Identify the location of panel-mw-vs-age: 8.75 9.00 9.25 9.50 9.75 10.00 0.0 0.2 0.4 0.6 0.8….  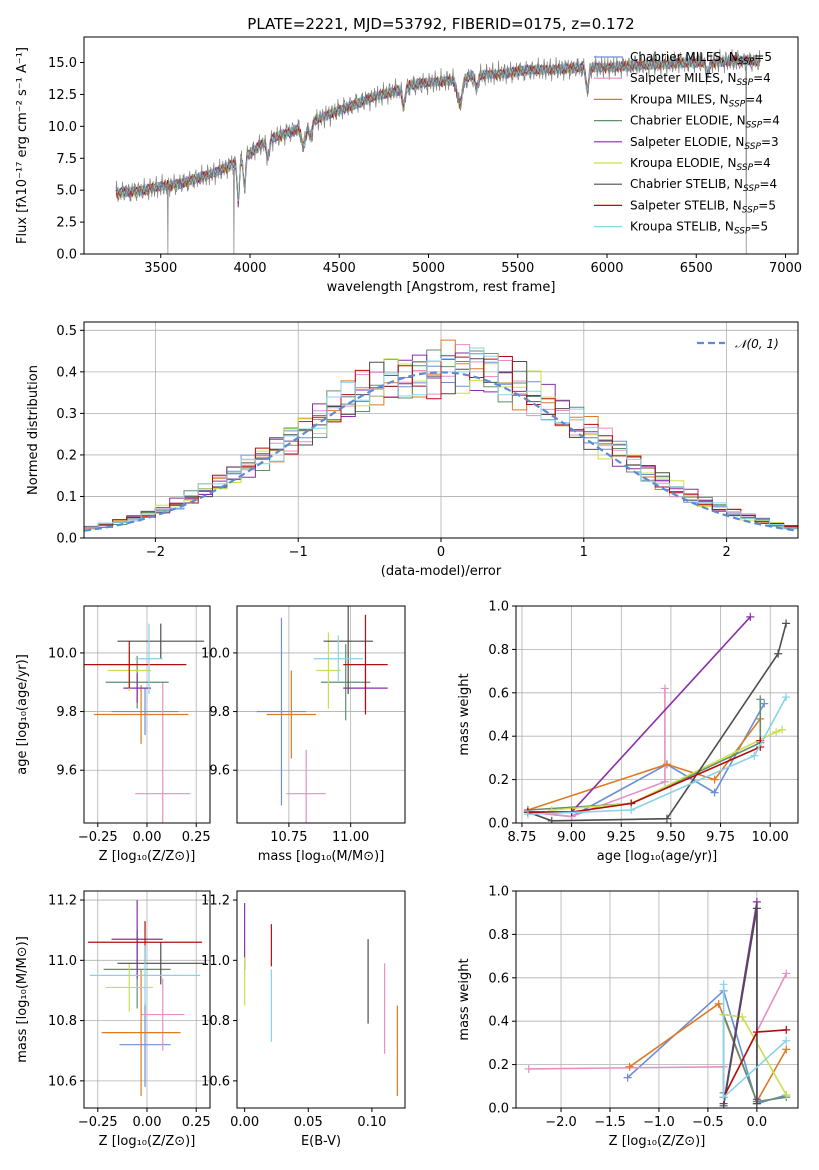
(628, 732).